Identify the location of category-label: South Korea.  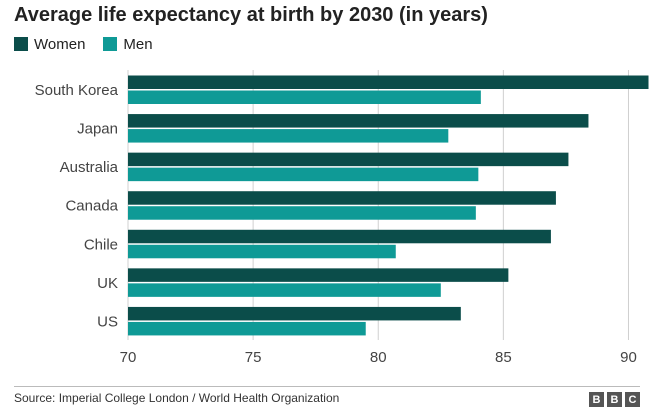
(77, 90).